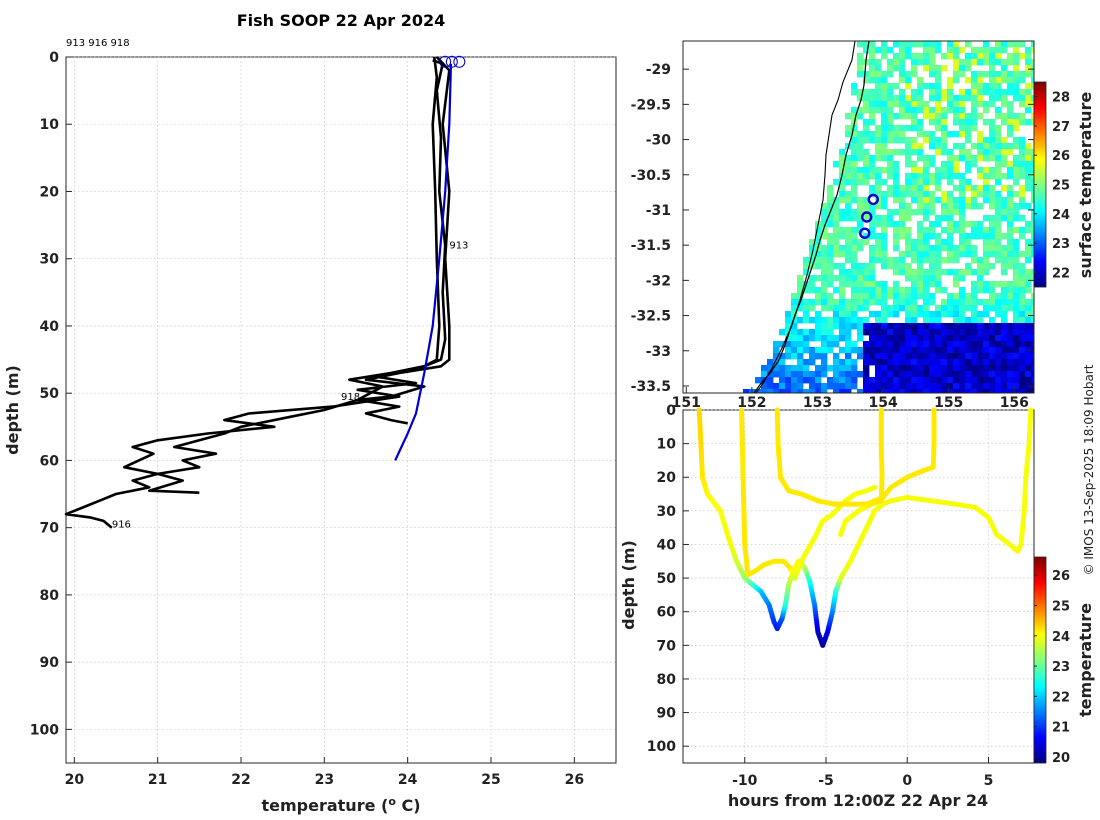 Image resolution: width=1100 pixels, height=820 pixels. I want to click on profile-annotation: 916, so click(121, 525).